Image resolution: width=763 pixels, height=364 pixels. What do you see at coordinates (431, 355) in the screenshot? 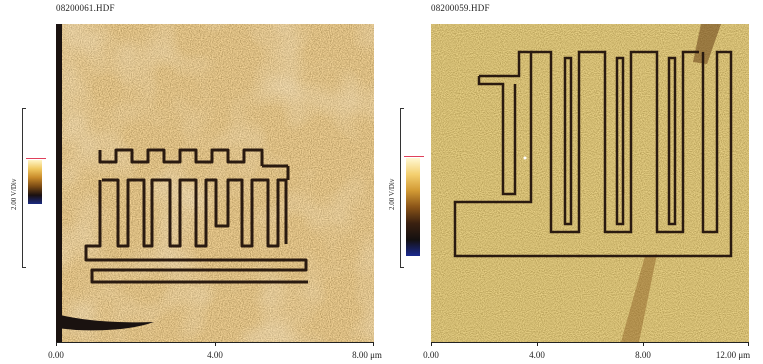
I see `right-tick-0: 0.00` at bounding box center [431, 355].